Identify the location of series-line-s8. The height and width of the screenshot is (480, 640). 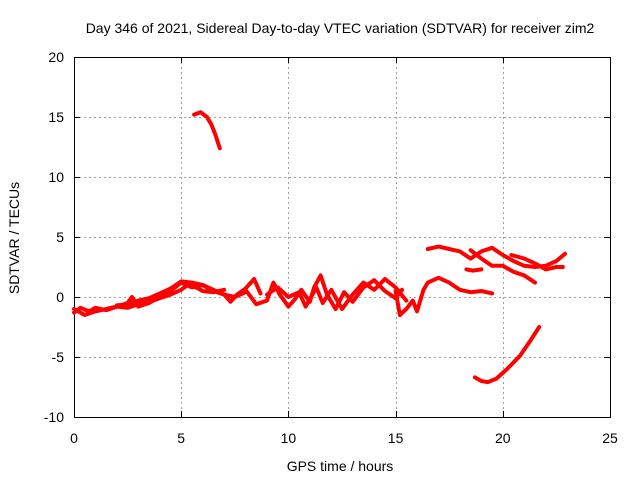
(496, 256).